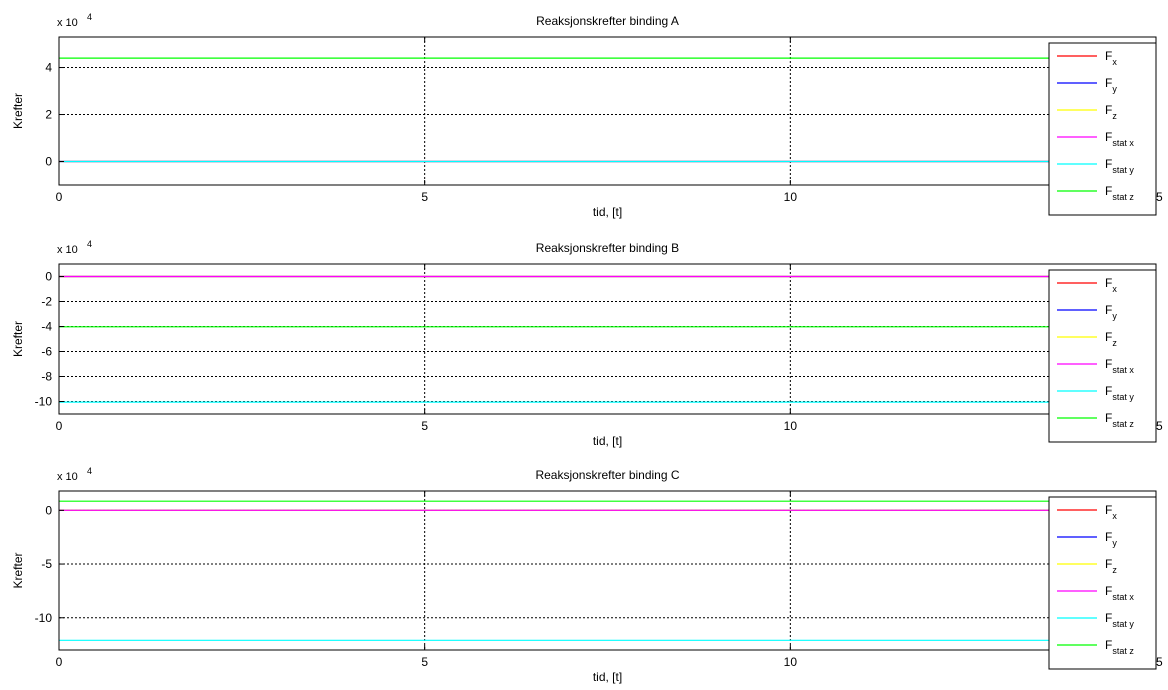 The image size is (1168, 690). I want to click on y-tick-label: -4, so click(46, 327).